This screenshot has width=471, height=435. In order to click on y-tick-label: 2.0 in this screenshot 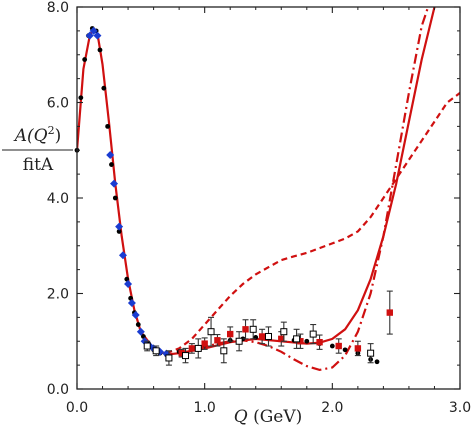, I will do `click(58, 295)`.